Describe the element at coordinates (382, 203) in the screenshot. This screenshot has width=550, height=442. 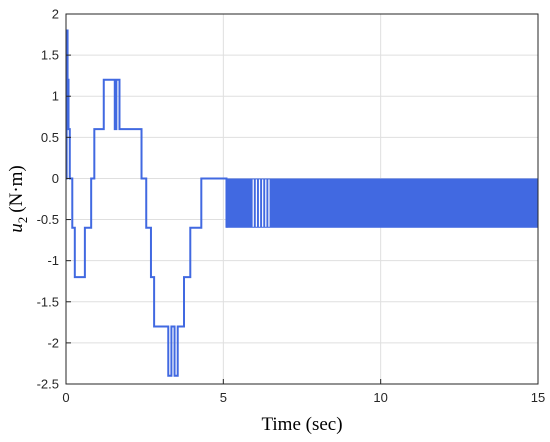
I see `chatter-band` at that location.